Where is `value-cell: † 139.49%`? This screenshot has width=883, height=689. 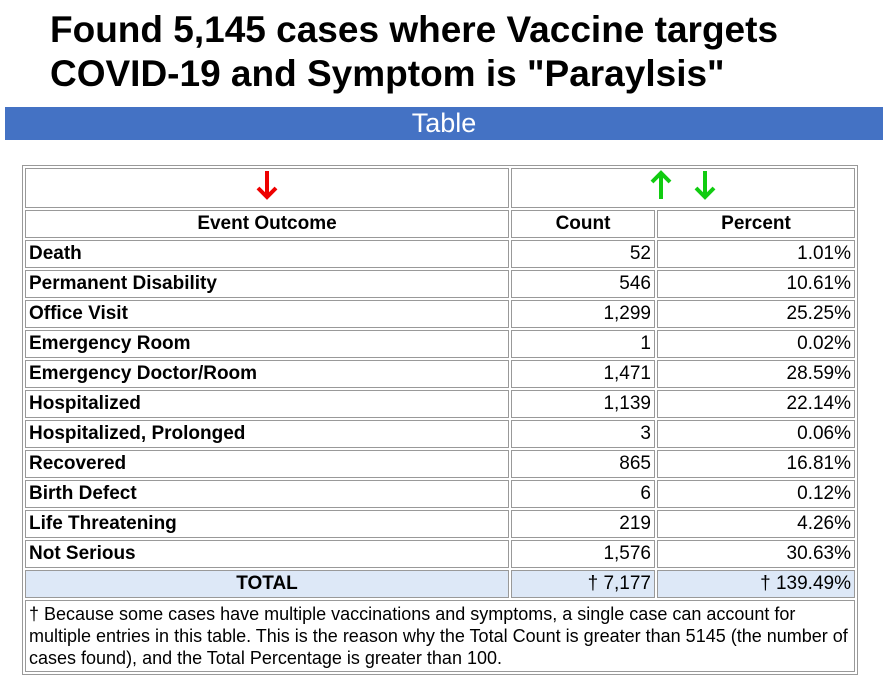
value-cell: † 139.49% is located at coordinates (756, 584).